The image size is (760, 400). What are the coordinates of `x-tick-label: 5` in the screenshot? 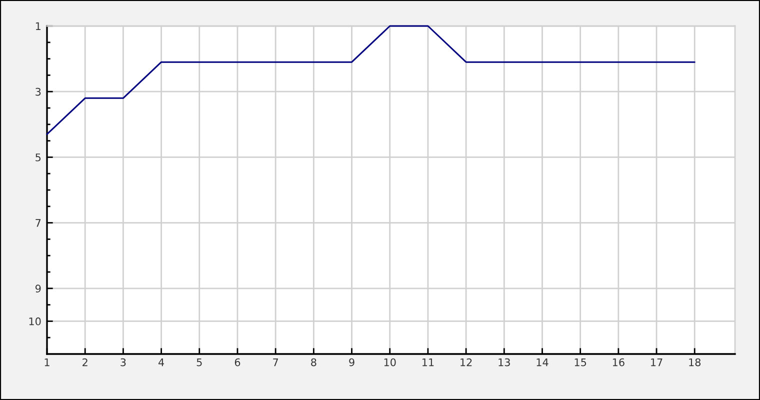 It's located at (199, 362).